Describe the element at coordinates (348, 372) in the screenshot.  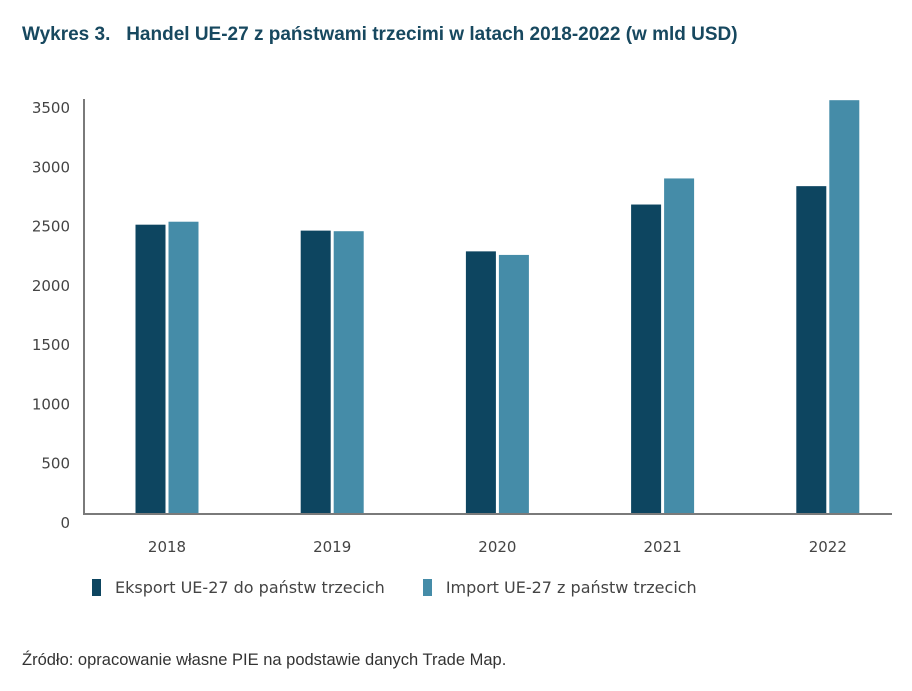
I see `bar-import-2019` at that location.